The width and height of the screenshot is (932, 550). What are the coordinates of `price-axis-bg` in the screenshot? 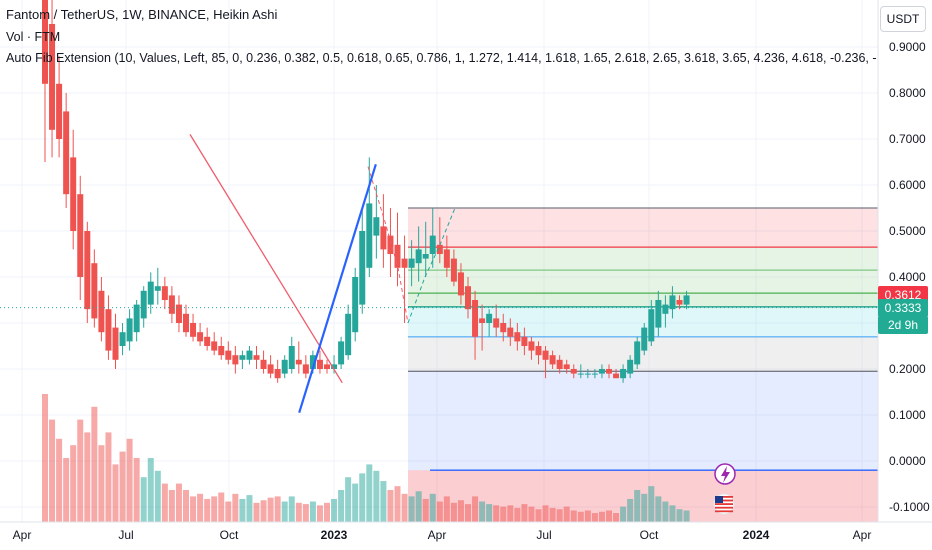 It's located at (905, 275).